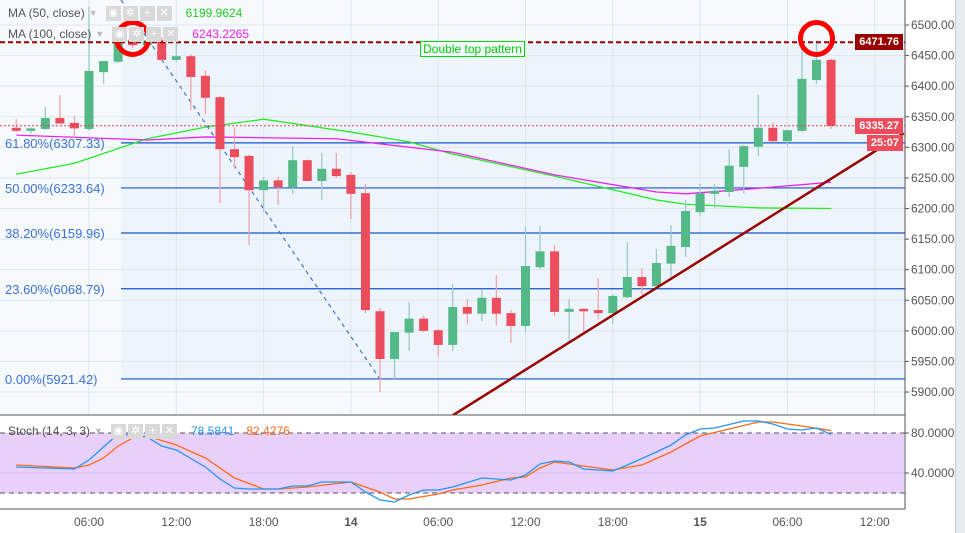 The height and width of the screenshot is (533, 965). Describe the element at coordinates (55, 233) in the screenshot. I see `fib-level-label: 38.20%(6159.96)` at that location.